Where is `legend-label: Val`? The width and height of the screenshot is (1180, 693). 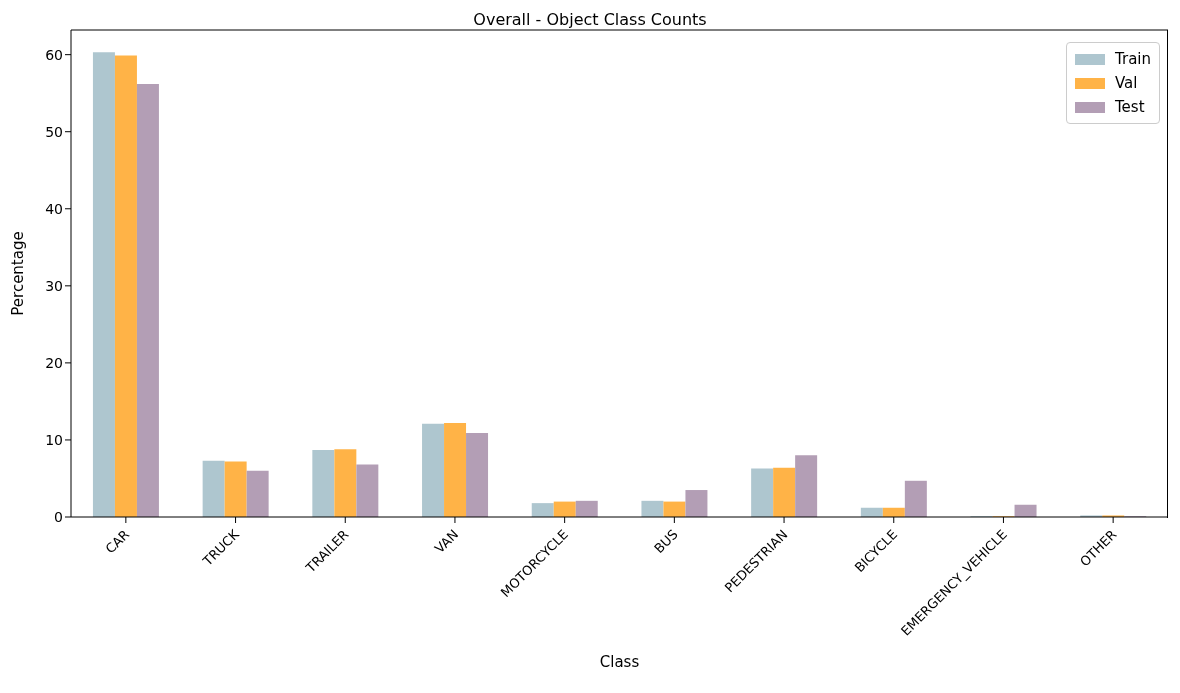 legend-label: Val is located at coordinates (1126, 83).